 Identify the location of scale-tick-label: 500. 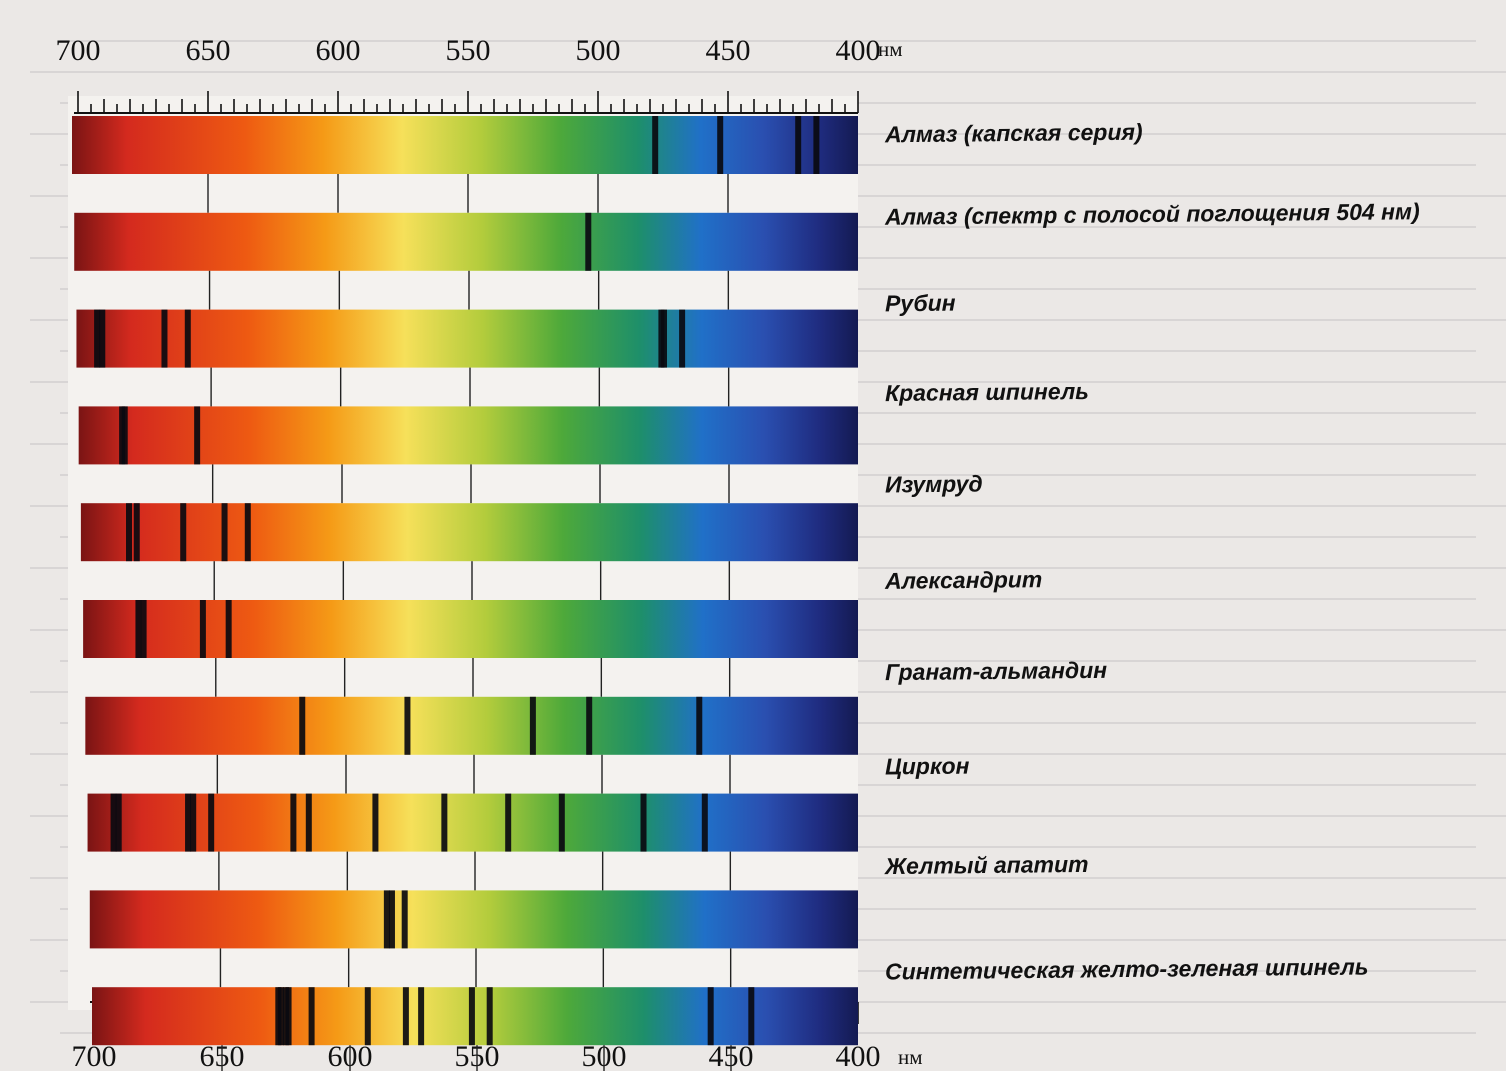
(598, 50).